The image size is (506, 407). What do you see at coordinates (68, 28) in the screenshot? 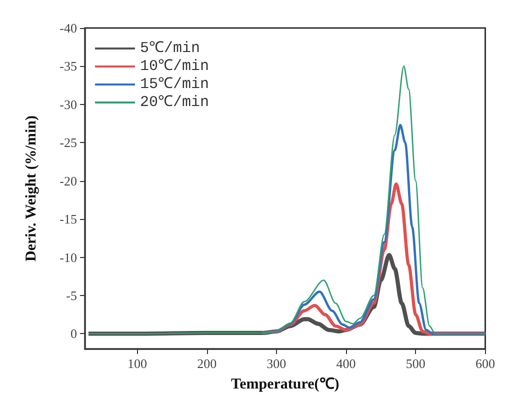
I see `y-tick-label: -40` at bounding box center [68, 28].